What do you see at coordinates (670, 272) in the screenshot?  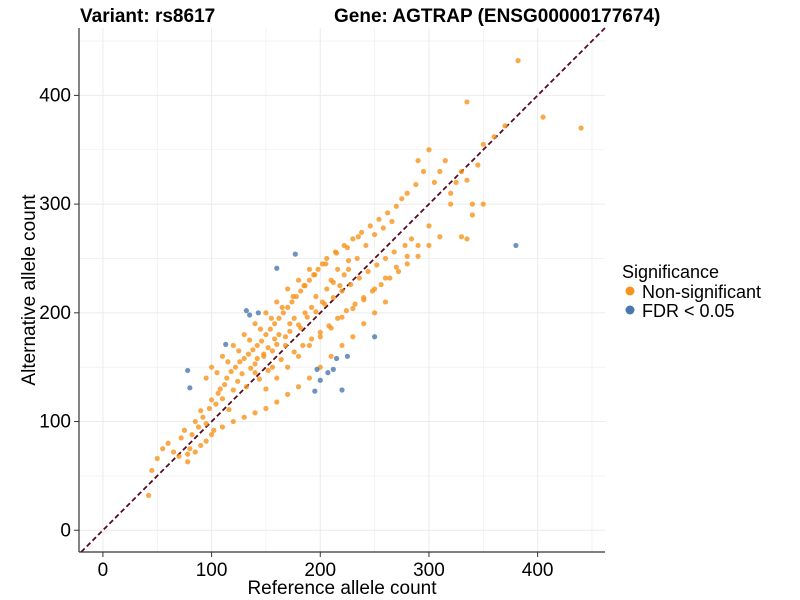 I see `legend-title: Significance` at bounding box center [670, 272].